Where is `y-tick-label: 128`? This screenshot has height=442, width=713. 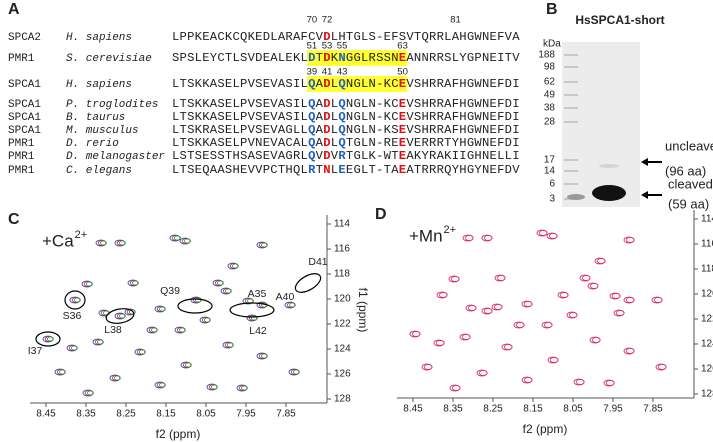 y-tick-label: 128 is located at coordinates (707, 394).